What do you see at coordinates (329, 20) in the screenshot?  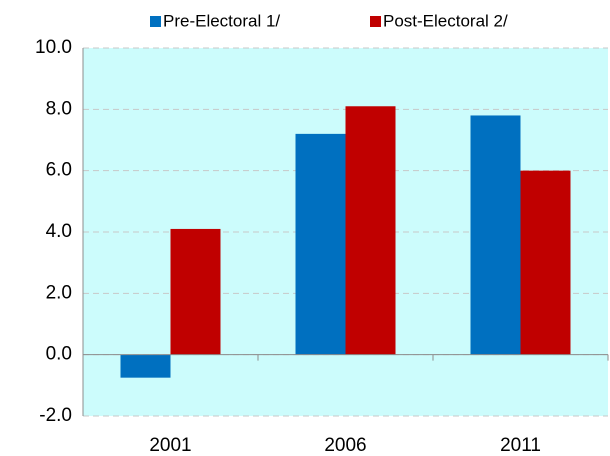 I see `legend: Pre-Electoral 1/Post-Electoral 2/` at bounding box center [329, 20].